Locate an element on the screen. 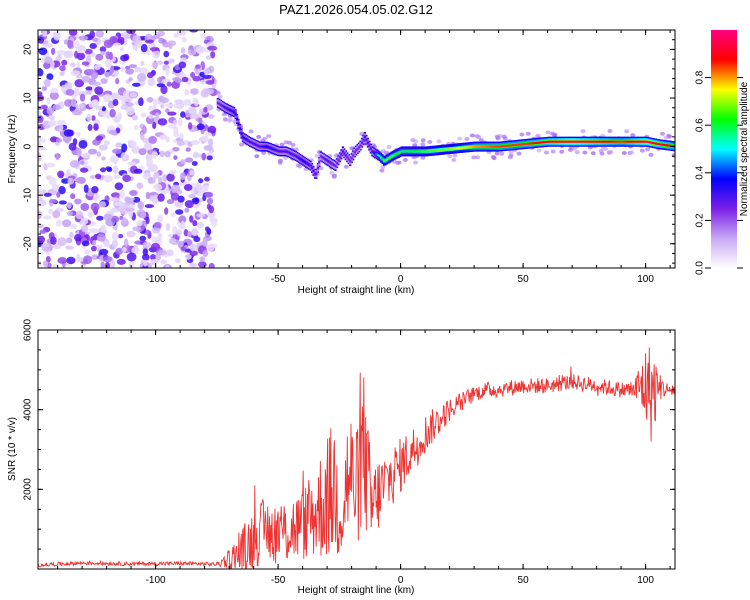 This screenshot has height=600, width=750. x-tick-label: -50 is located at coordinates (278, 580).